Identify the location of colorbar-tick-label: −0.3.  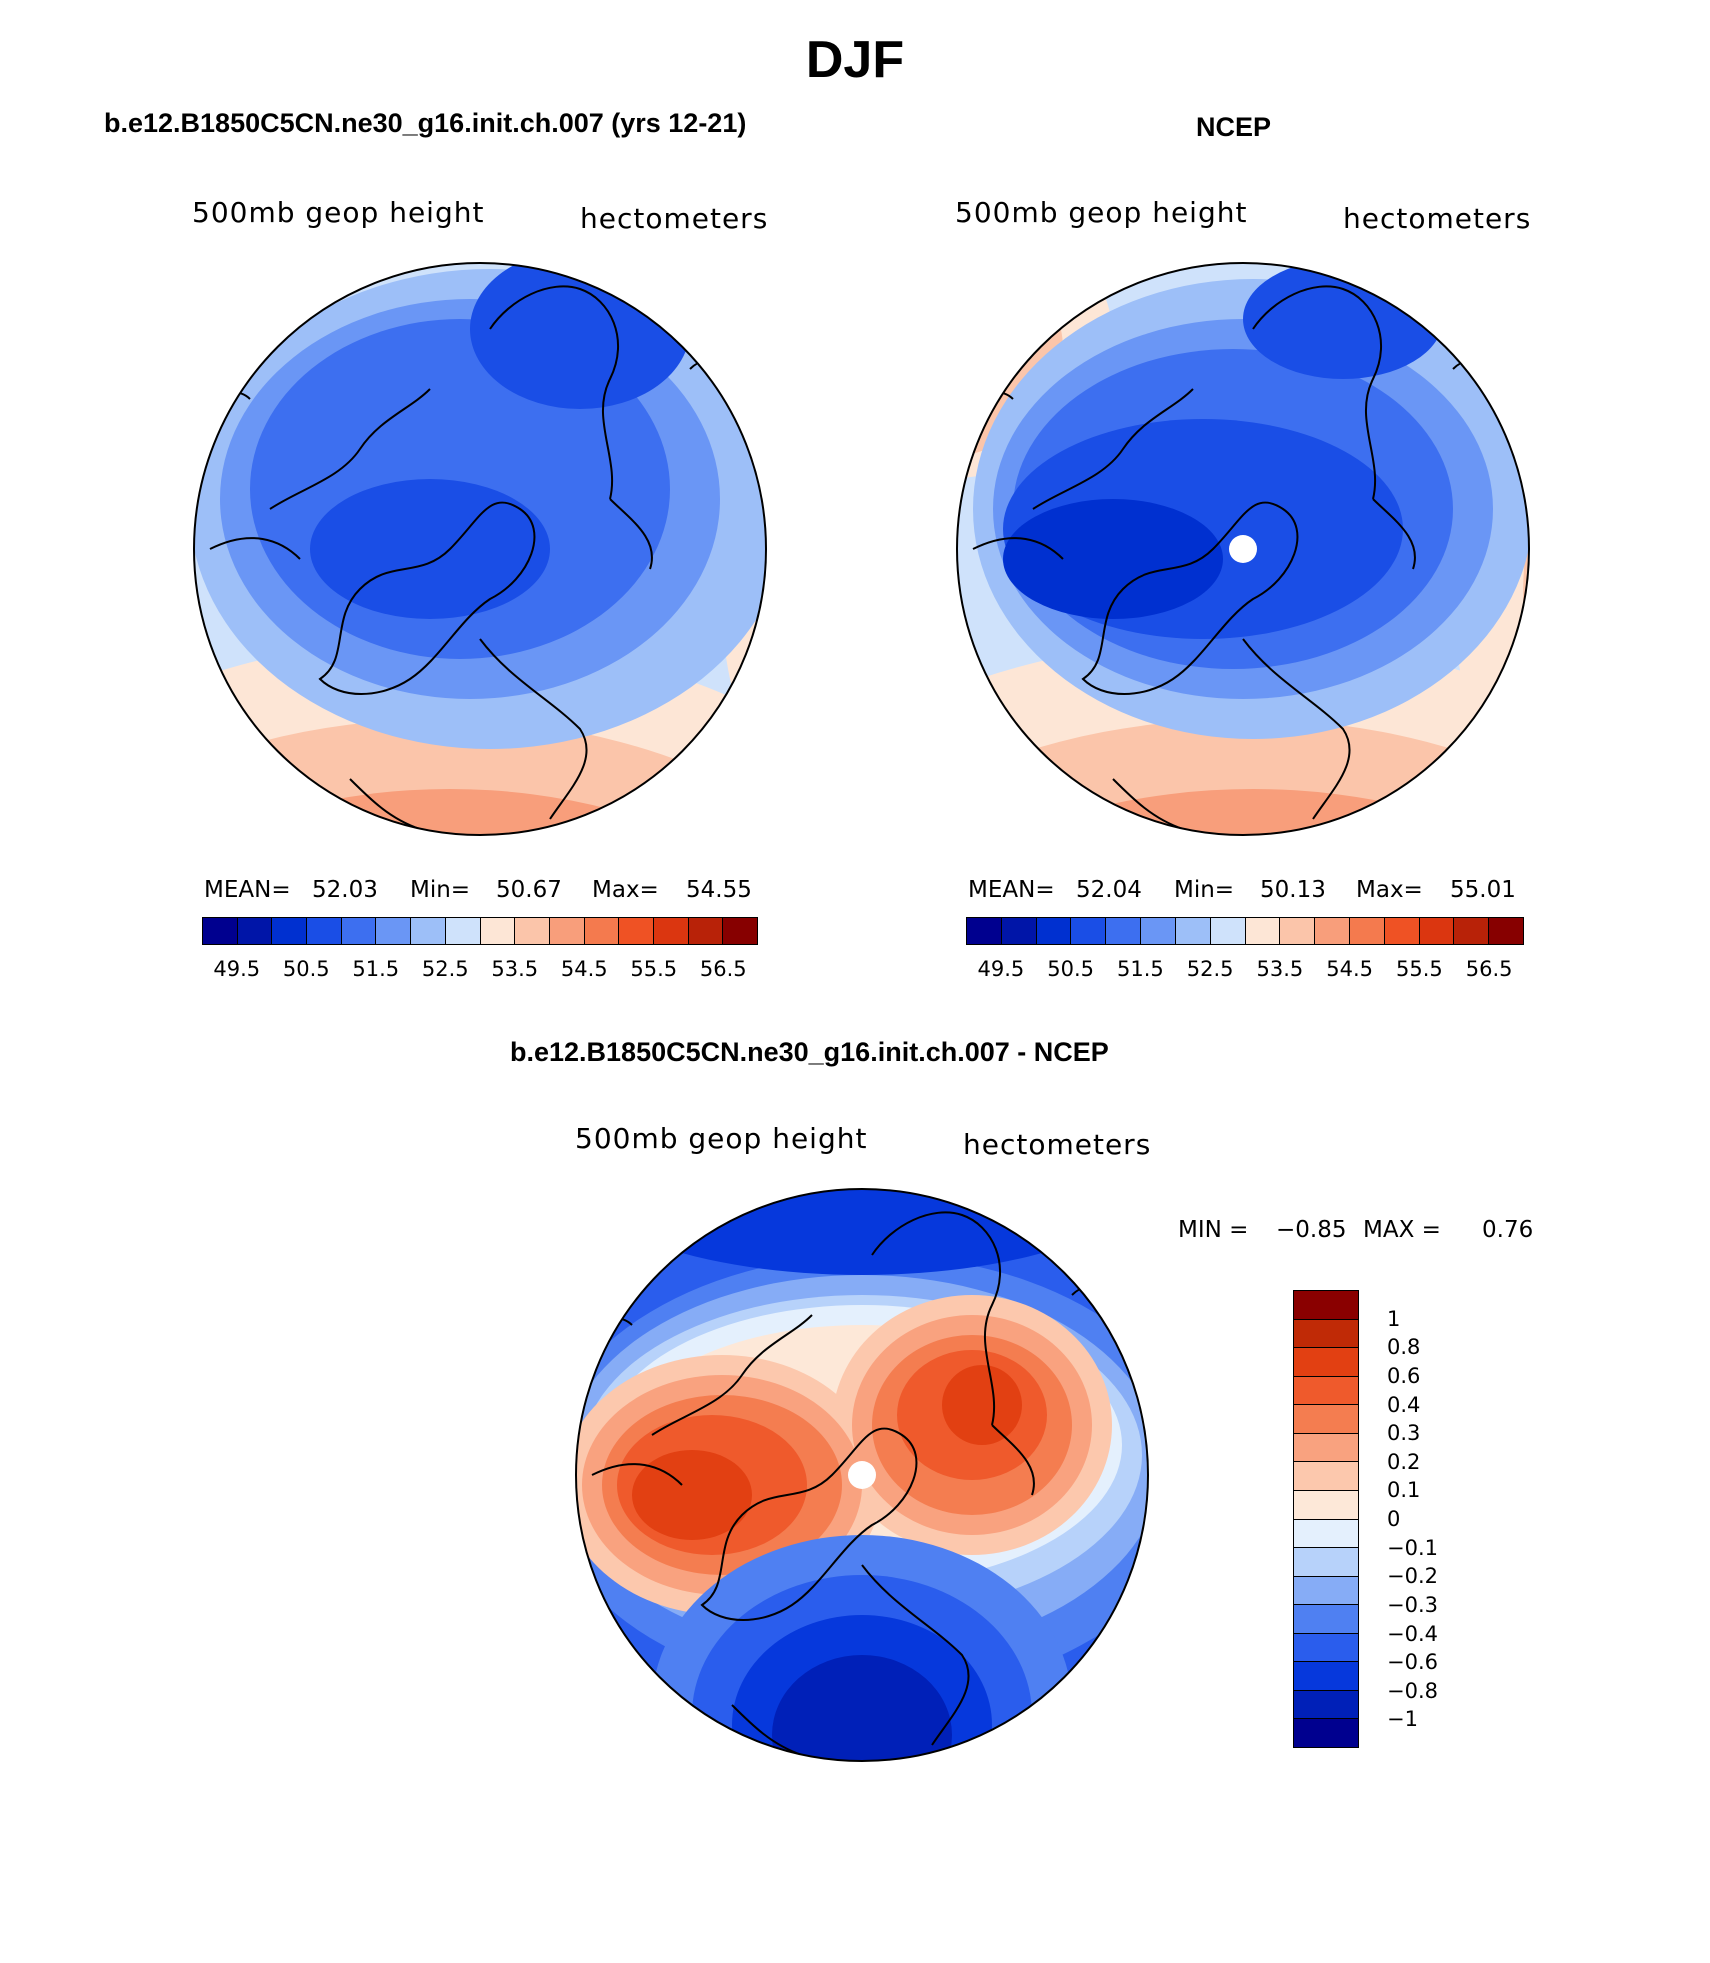
(1412, 1604).